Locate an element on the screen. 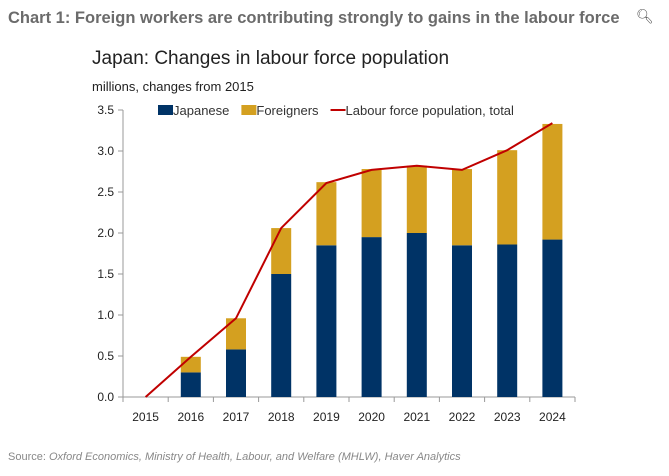 The image size is (669, 476). y-tick-label: 1.5 is located at coordinates (105, 274).